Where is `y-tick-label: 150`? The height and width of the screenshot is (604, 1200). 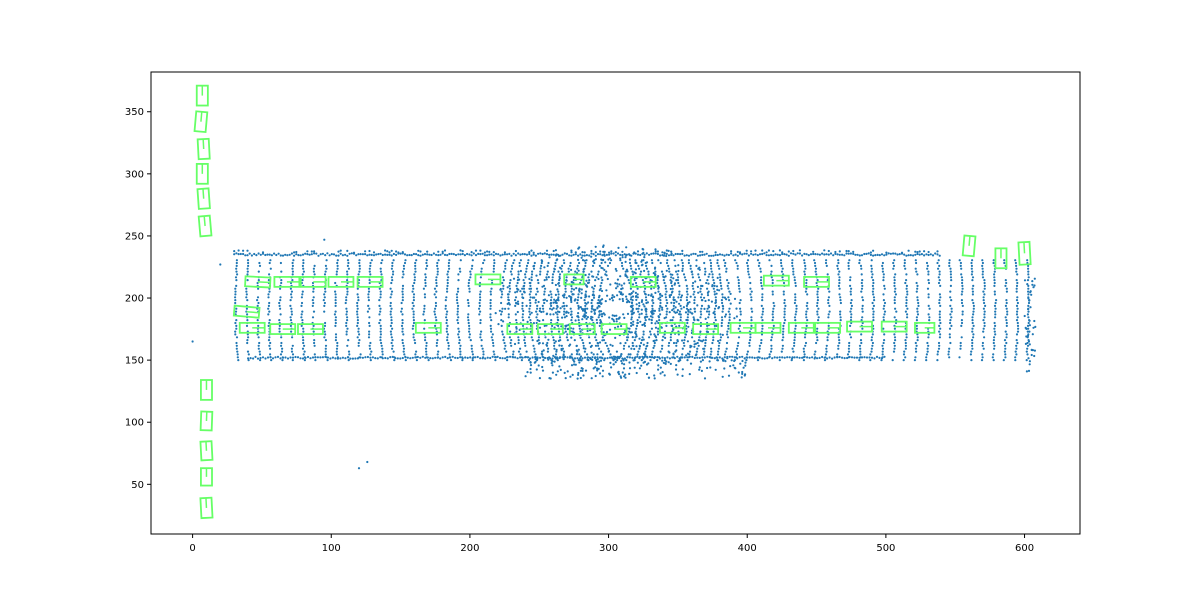
y-tick-label: 150 is located at coordinates (134, 361).